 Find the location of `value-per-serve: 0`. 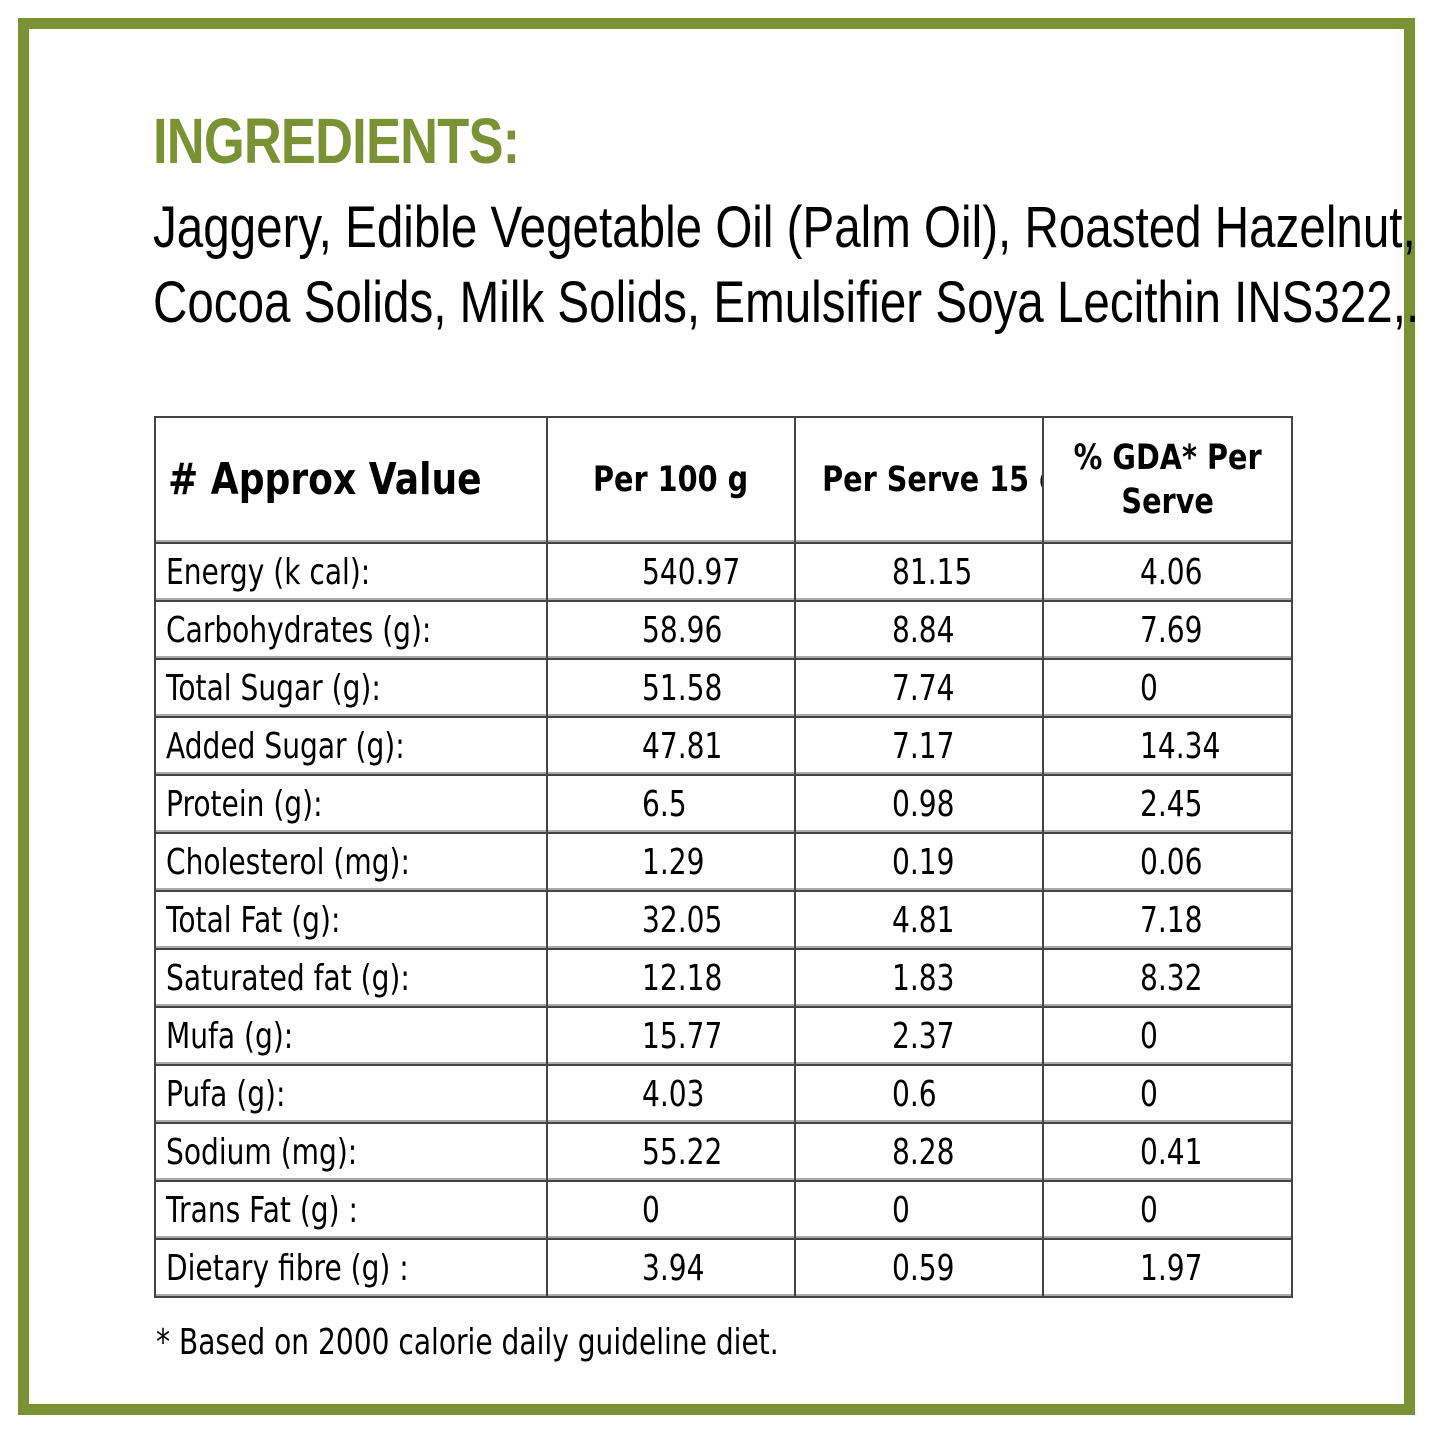

value-per-serve: 0 is located at coordinates (919, 1210).